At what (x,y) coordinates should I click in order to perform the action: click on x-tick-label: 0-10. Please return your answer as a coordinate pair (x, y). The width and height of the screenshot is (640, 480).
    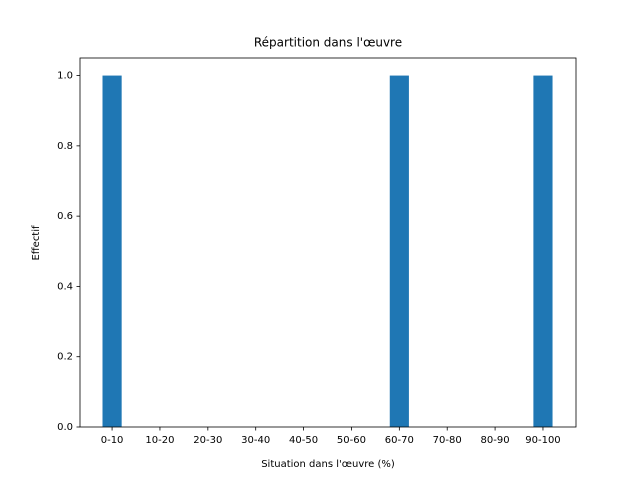
    Looking at the image, I should click on (112, 440).